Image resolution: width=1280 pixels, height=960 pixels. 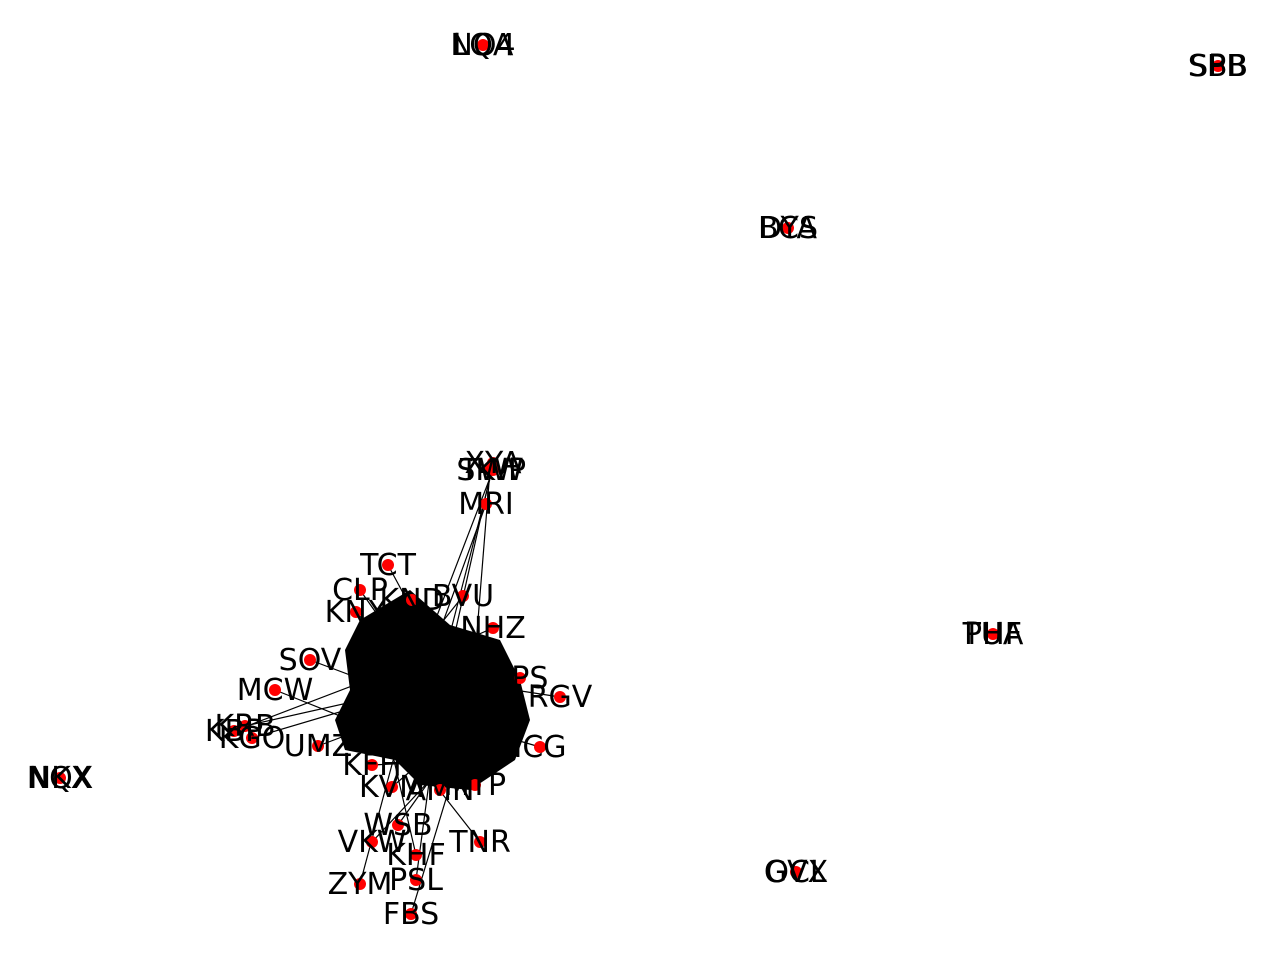 I want to click on node-label: LQA, so click(x=483, y=45).